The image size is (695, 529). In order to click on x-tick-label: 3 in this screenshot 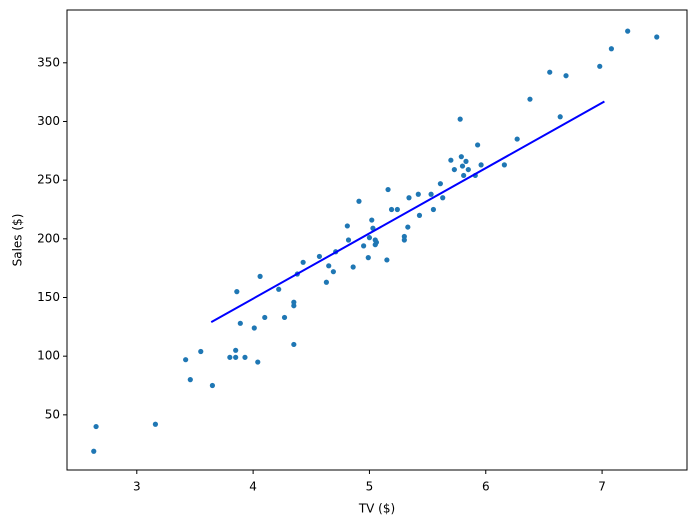, I will do `click(137, 487)`.